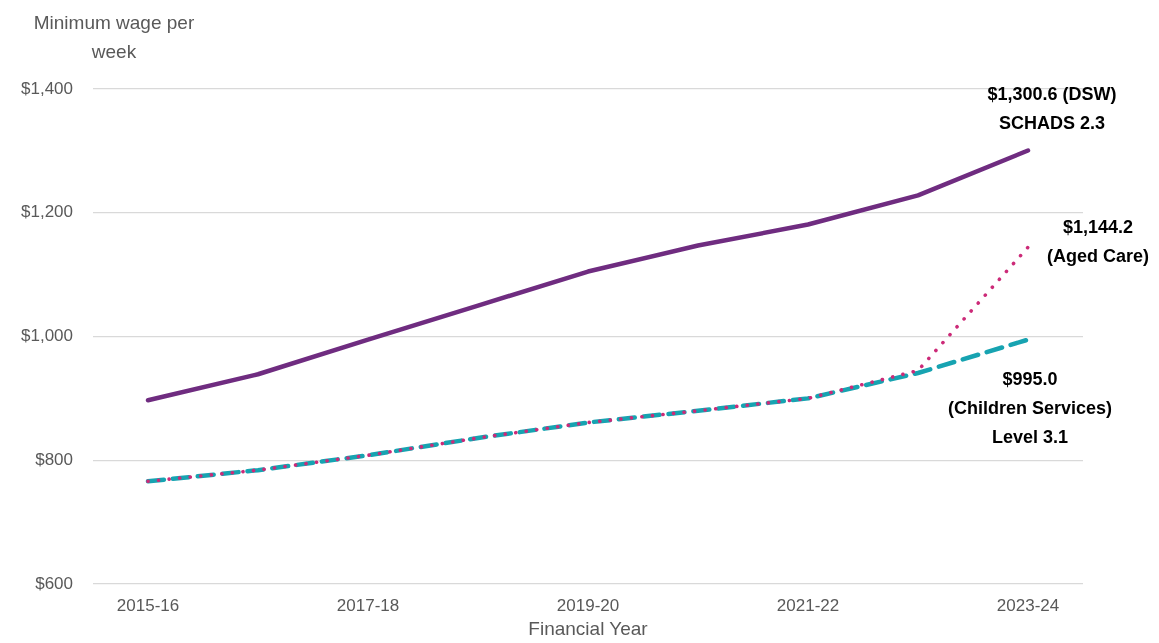  What do you see at coordinates (588, 629) in the screenshot?
I see `x-axis-title: Financial Year` at bounding box center [588, 629].